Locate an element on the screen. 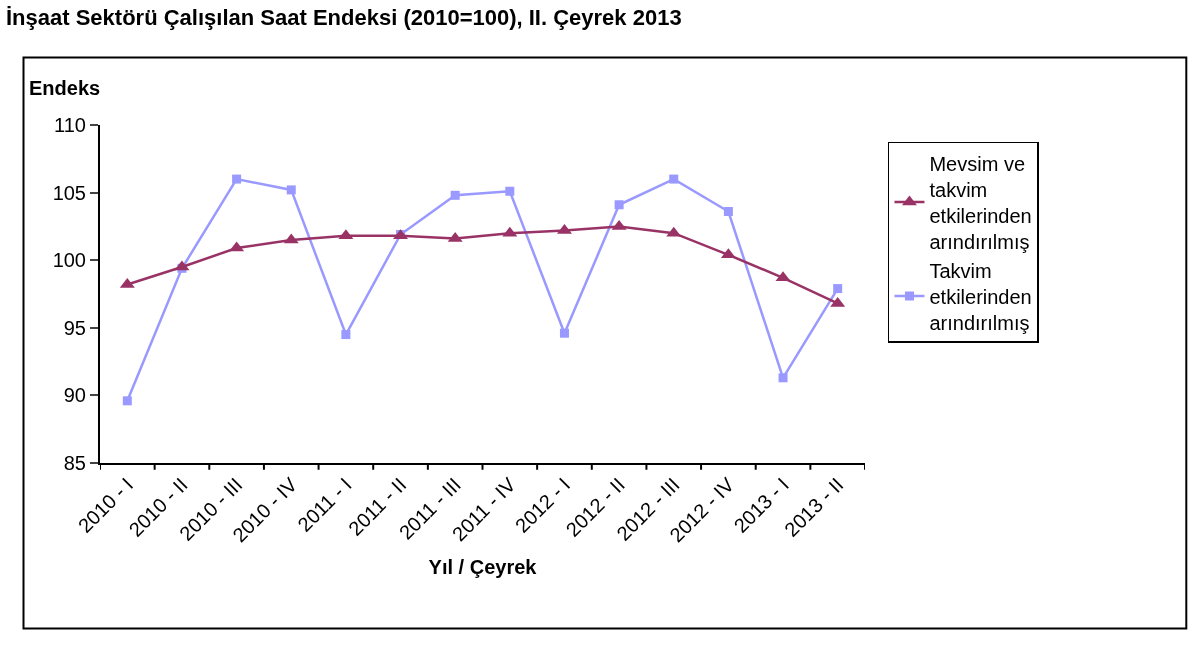 The width and height of the screenshot is (1200, 663). y-axis-title: Endeks is located at coordinates (65, 88).